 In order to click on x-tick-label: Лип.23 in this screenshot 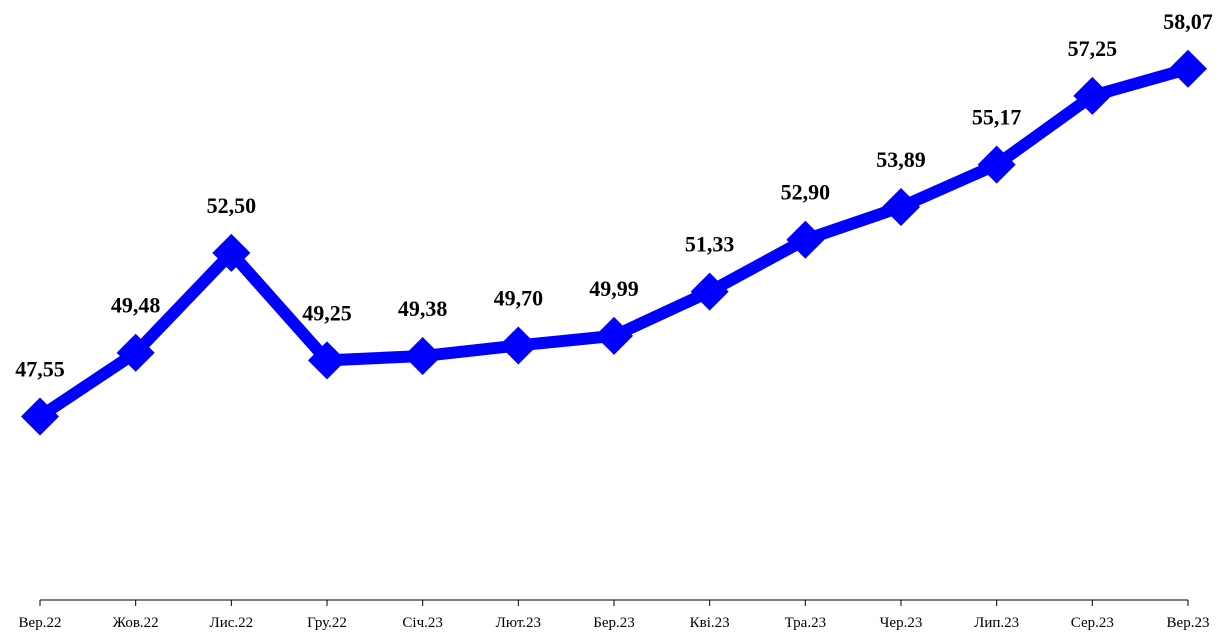, I will do `click(996, 623)`.